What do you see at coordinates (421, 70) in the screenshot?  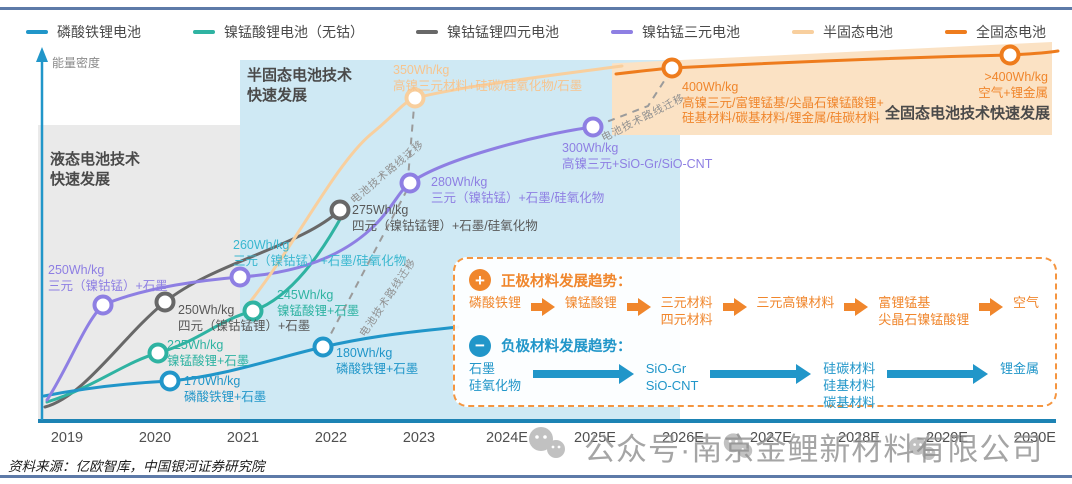 I see `annotation-line: 350Wh/kg` at bounding box center [421, 70].